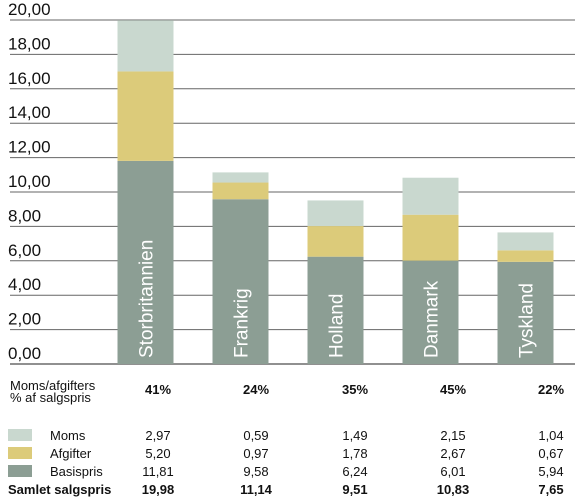  What do you see at coordinates (453, 435) in the screenshot?
I see `table-cell: 2,15` at bounding box center [453, 435].